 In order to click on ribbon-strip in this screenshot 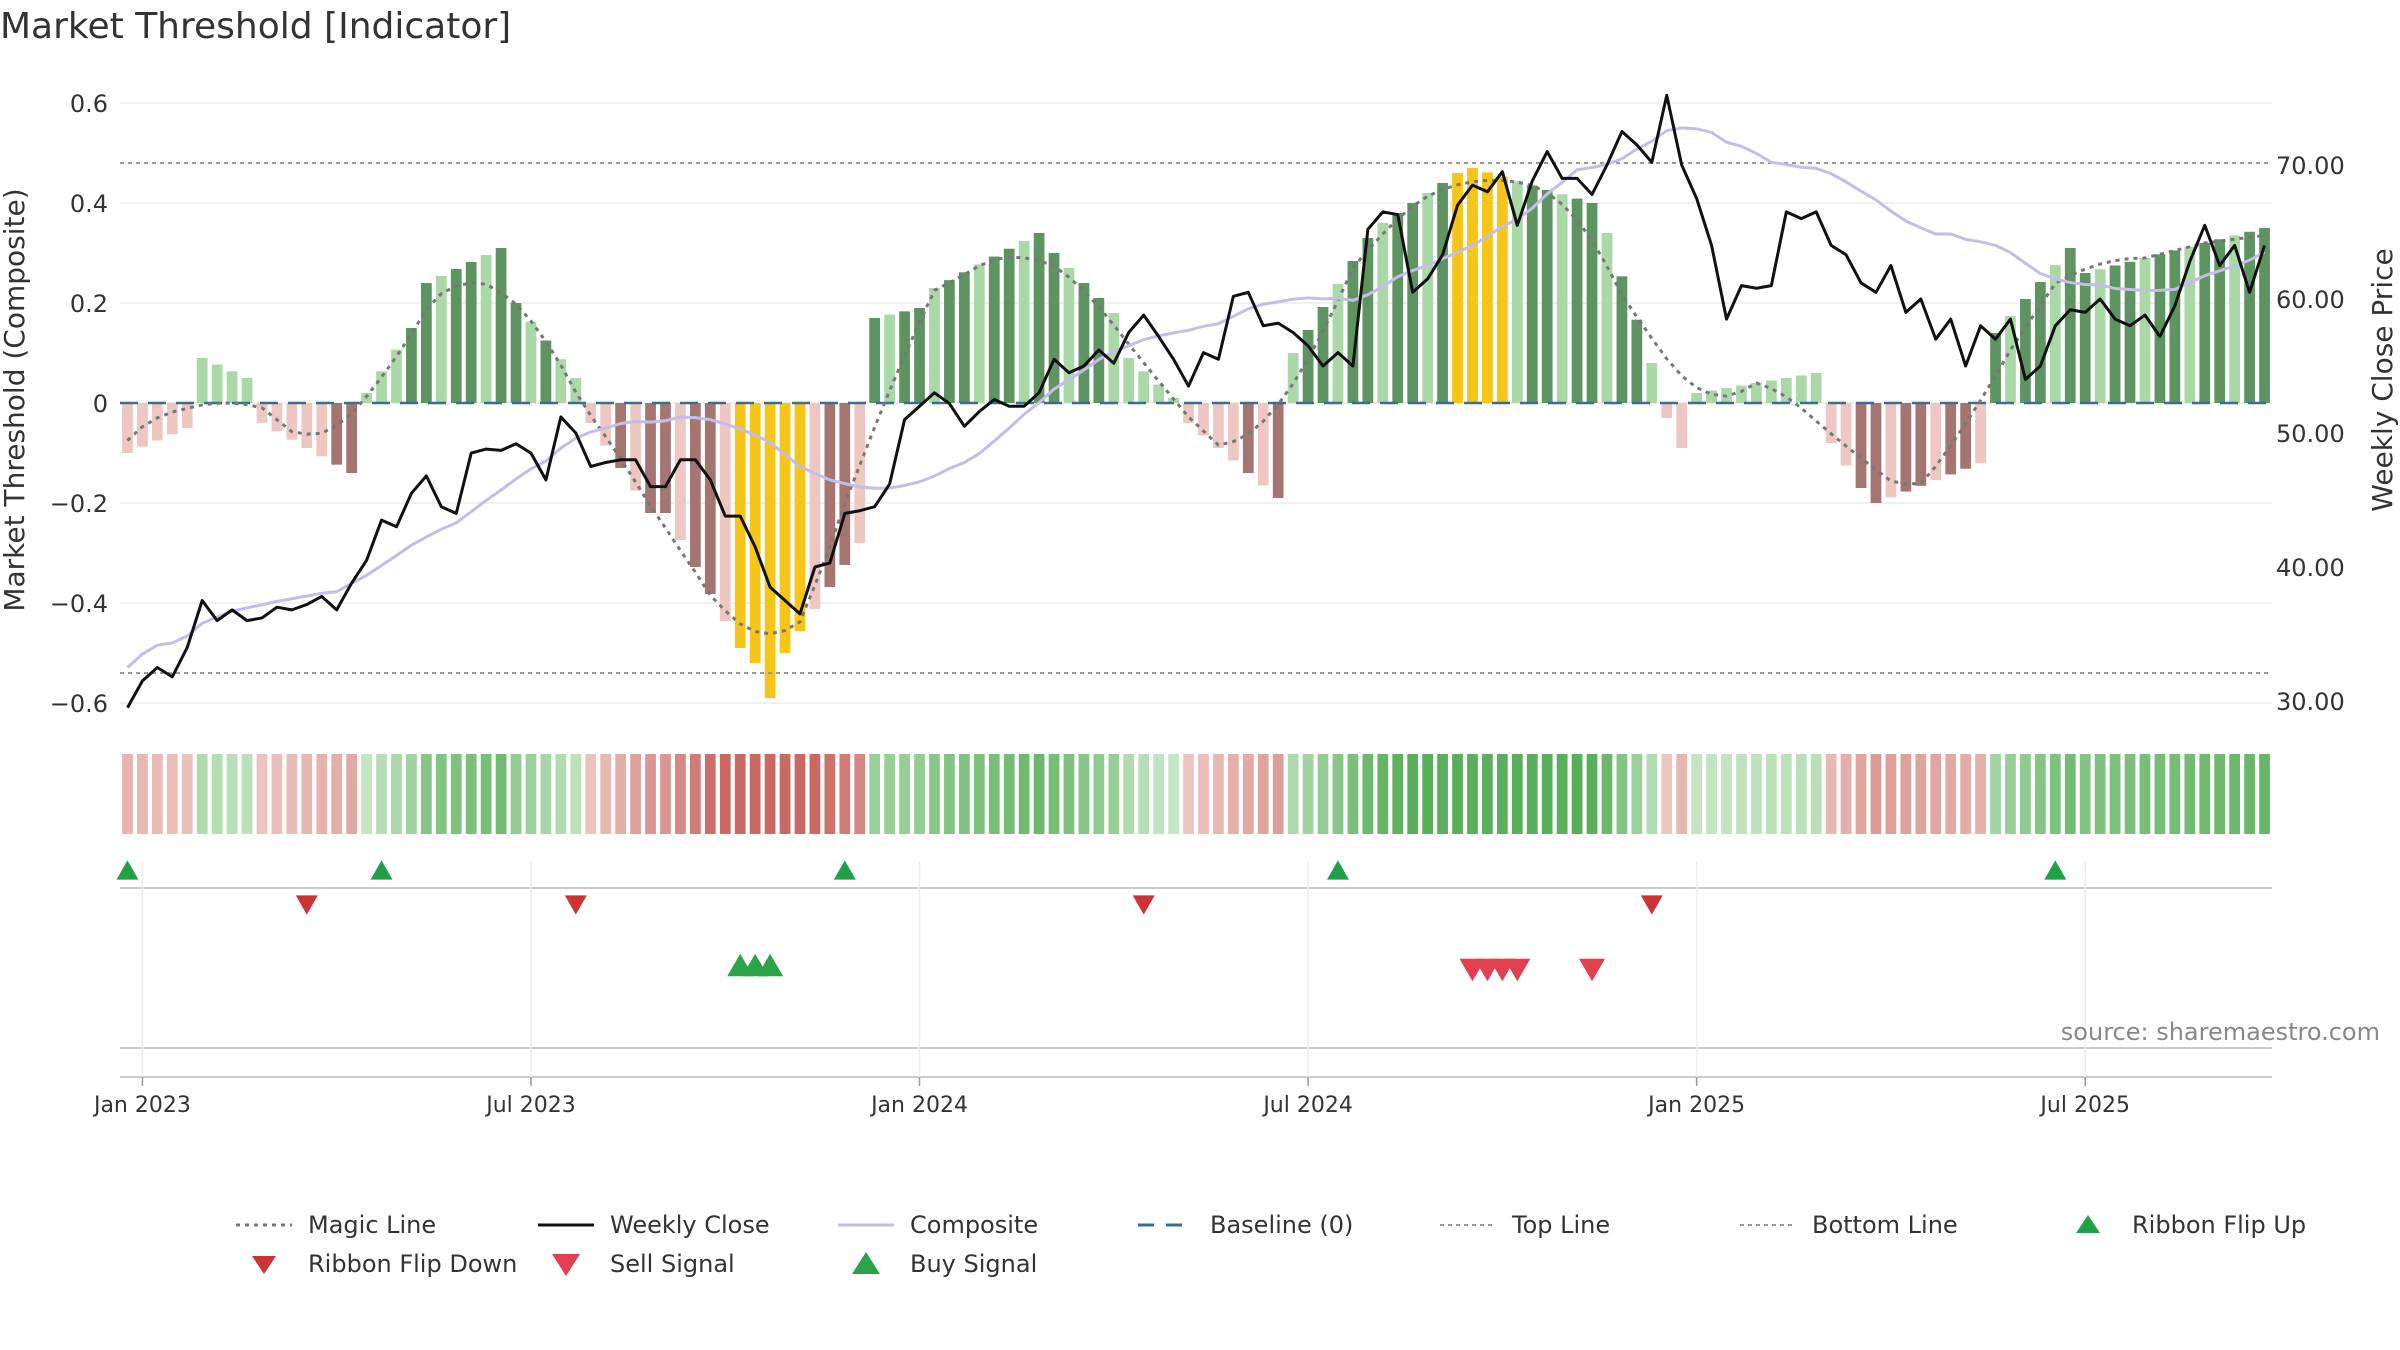, I will do `click(1196, 794)`.